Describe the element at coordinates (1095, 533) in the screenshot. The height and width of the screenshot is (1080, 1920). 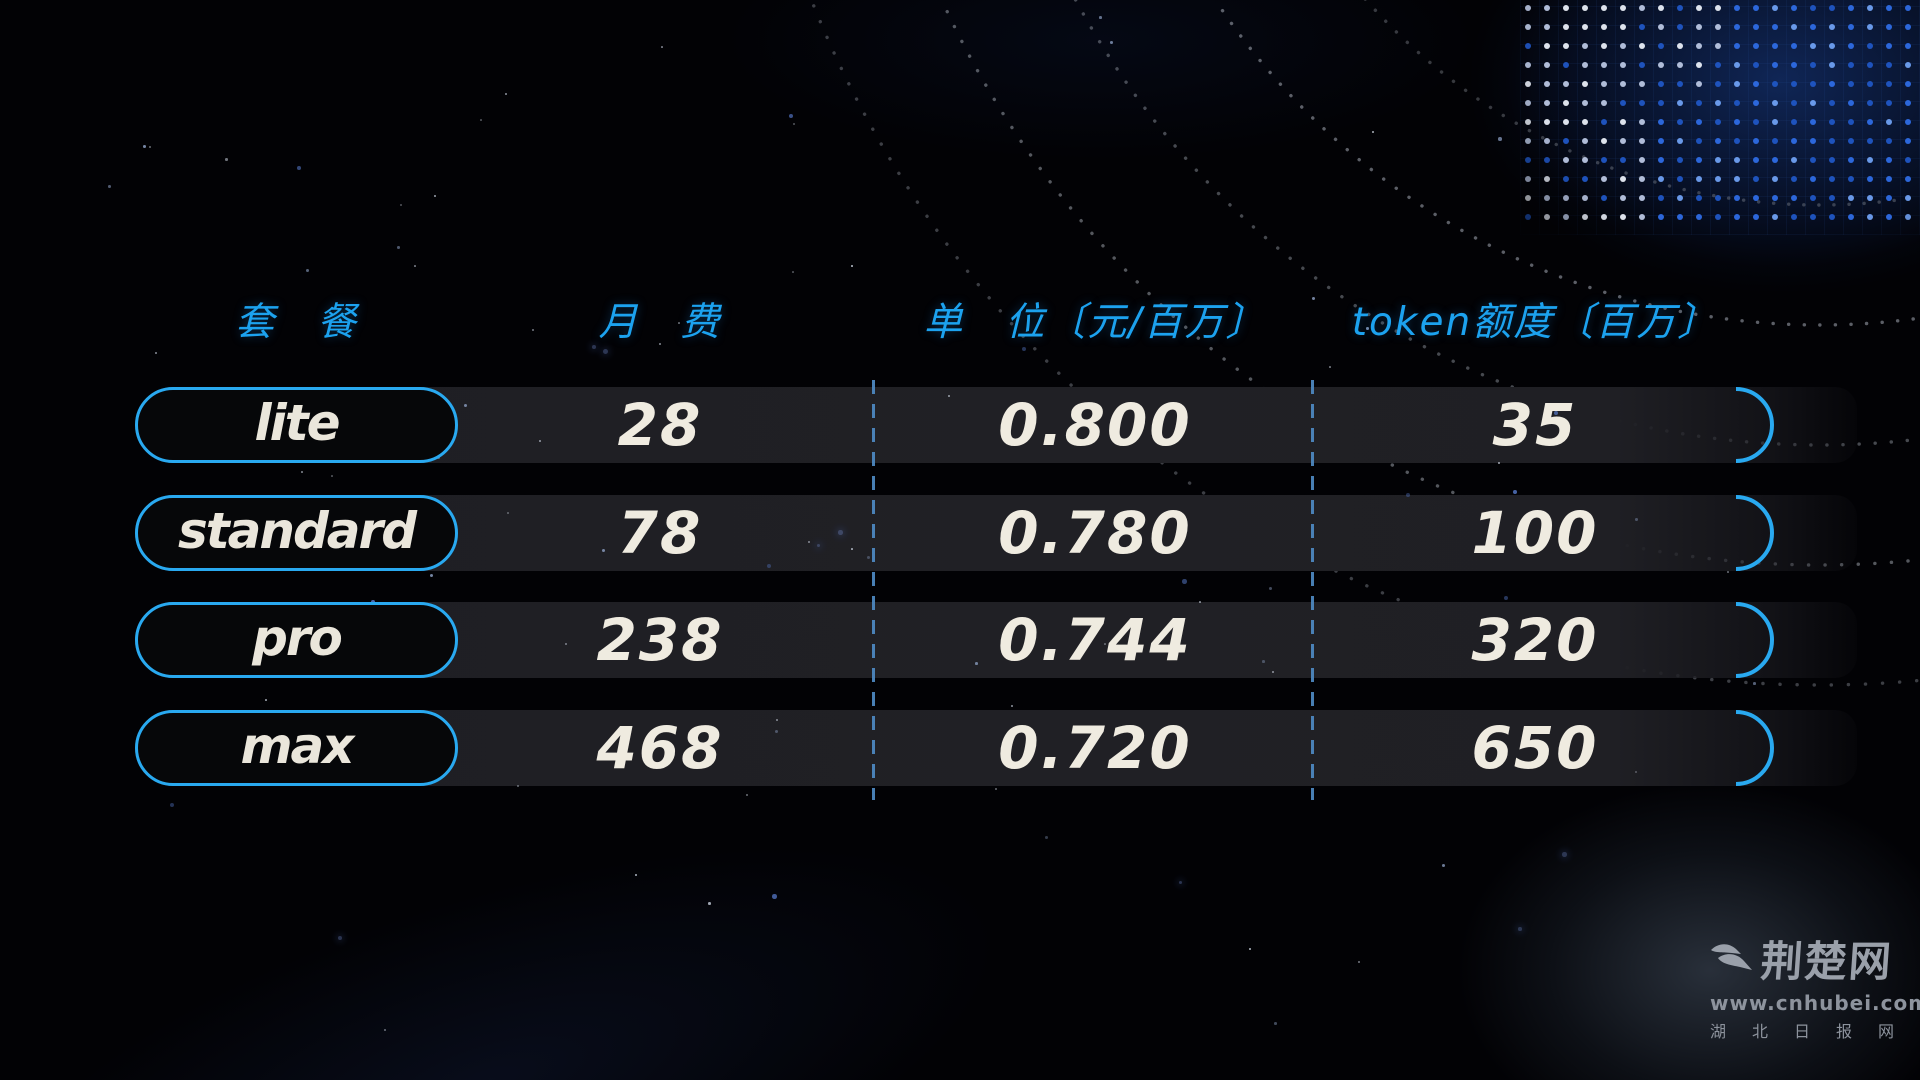
I see `cell-unit-price: 0.780` at that location.